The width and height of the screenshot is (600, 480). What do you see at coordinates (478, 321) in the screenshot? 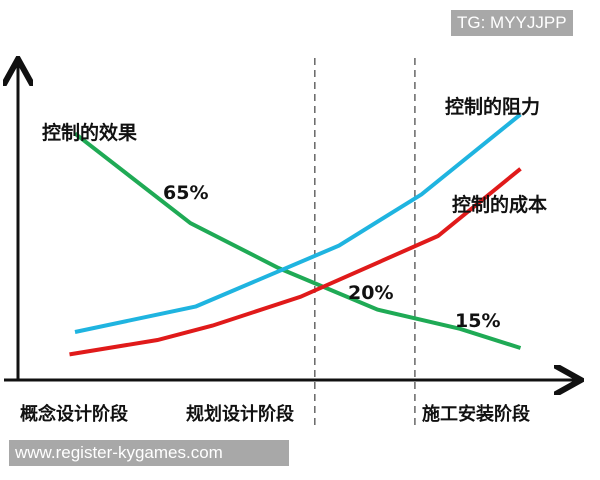
I see `annotation-15: 15%` at bounding box center [478, 321].